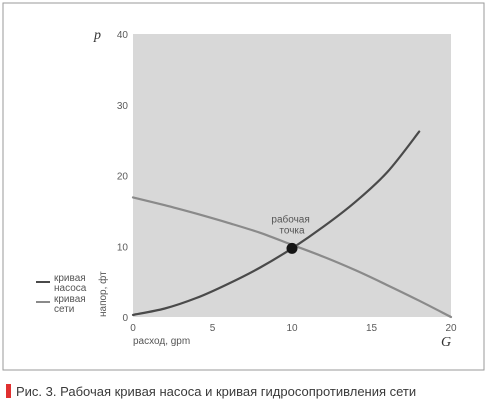 The height and width of the screenshot is (410, 488). I want to click on operating-point-marker, so click(292, 248).